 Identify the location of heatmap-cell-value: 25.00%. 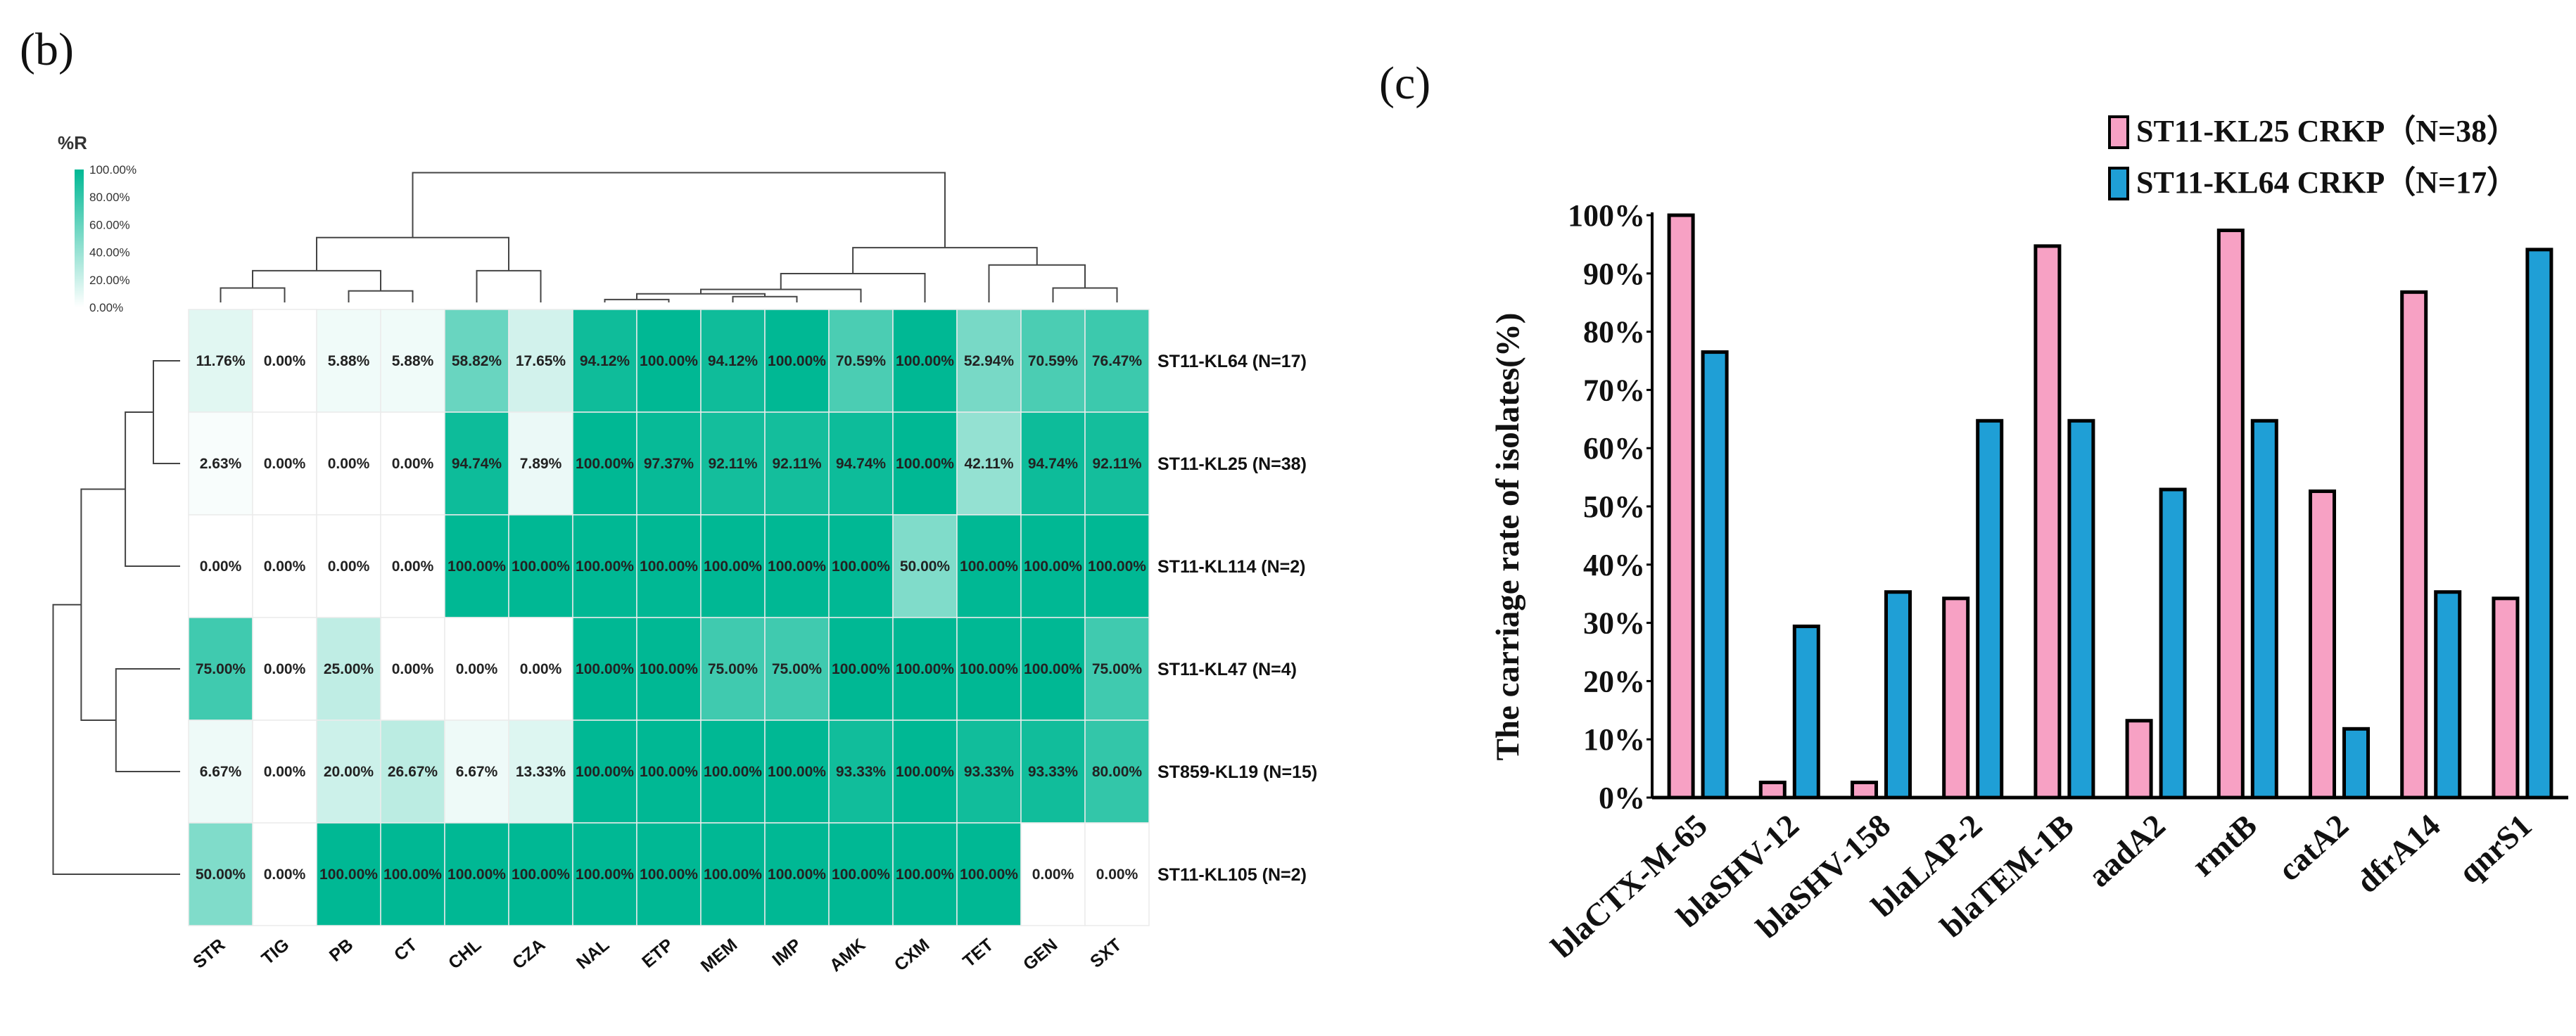
(349, 669).